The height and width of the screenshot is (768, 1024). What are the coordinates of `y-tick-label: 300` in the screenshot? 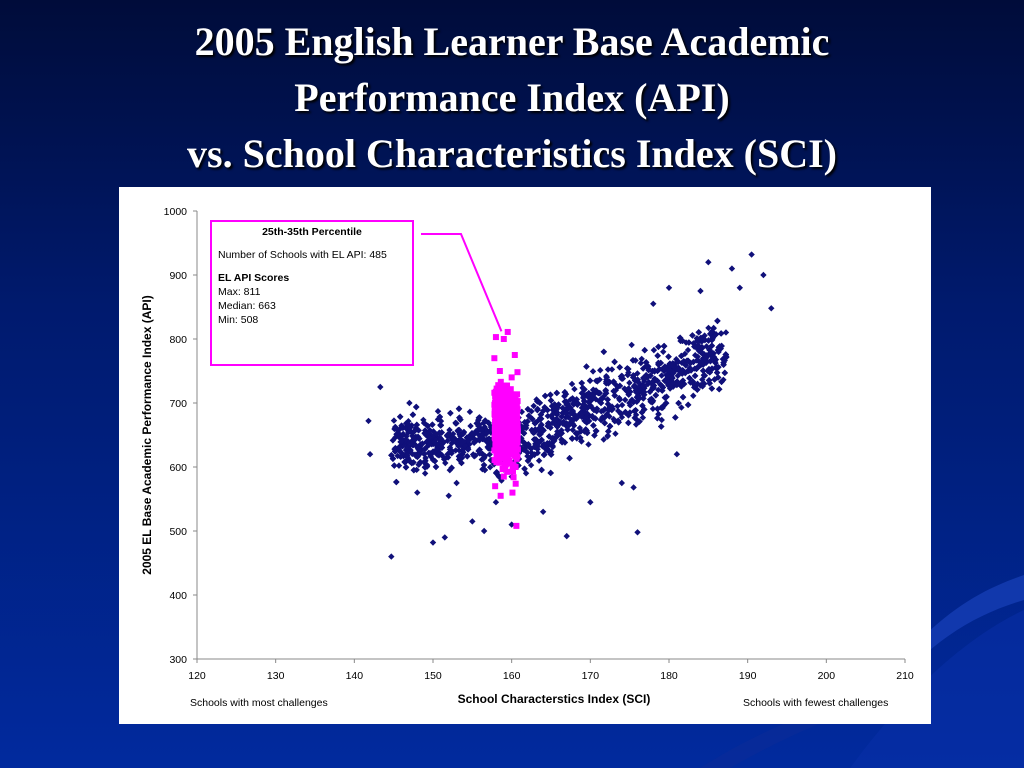 It's located at (178, 660).